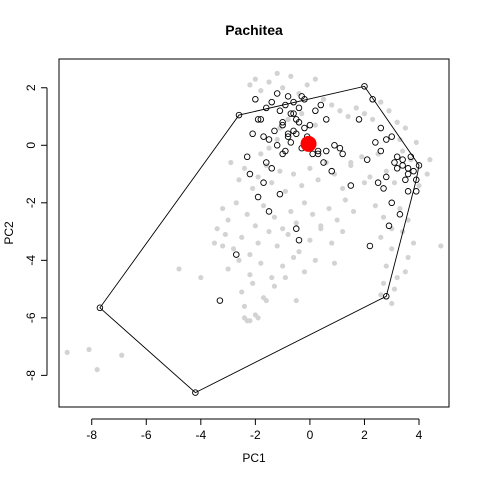 The image size is (480, 480). Describe the element at coordinates (364, 435) in the screenshot. I see `x-tick-label: 2` at that location.